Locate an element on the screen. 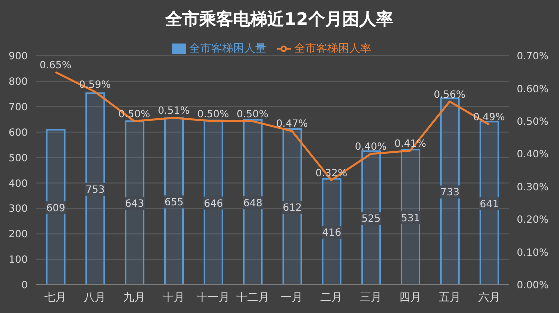 The image size is (559, 313). x-tick-label: 一月 is located at coordinates (292, 297).